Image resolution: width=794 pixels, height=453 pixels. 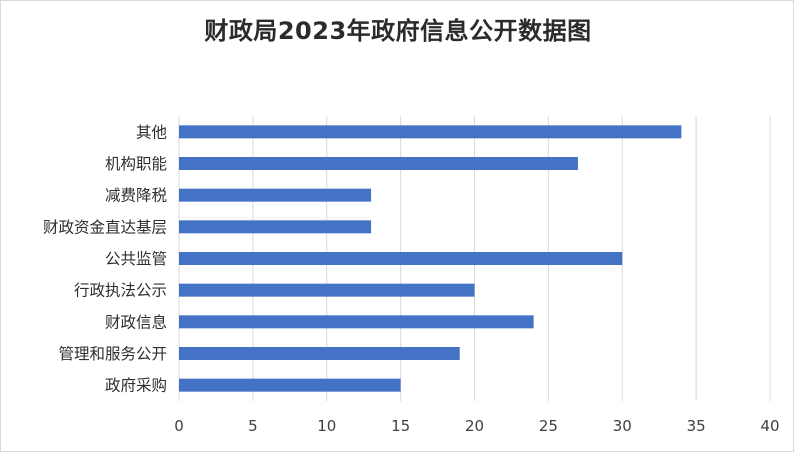 What do you see at coordinates (179, 426) in the screenshot?
I see `x-tick-label: 0` at bounding box center [179, 426].